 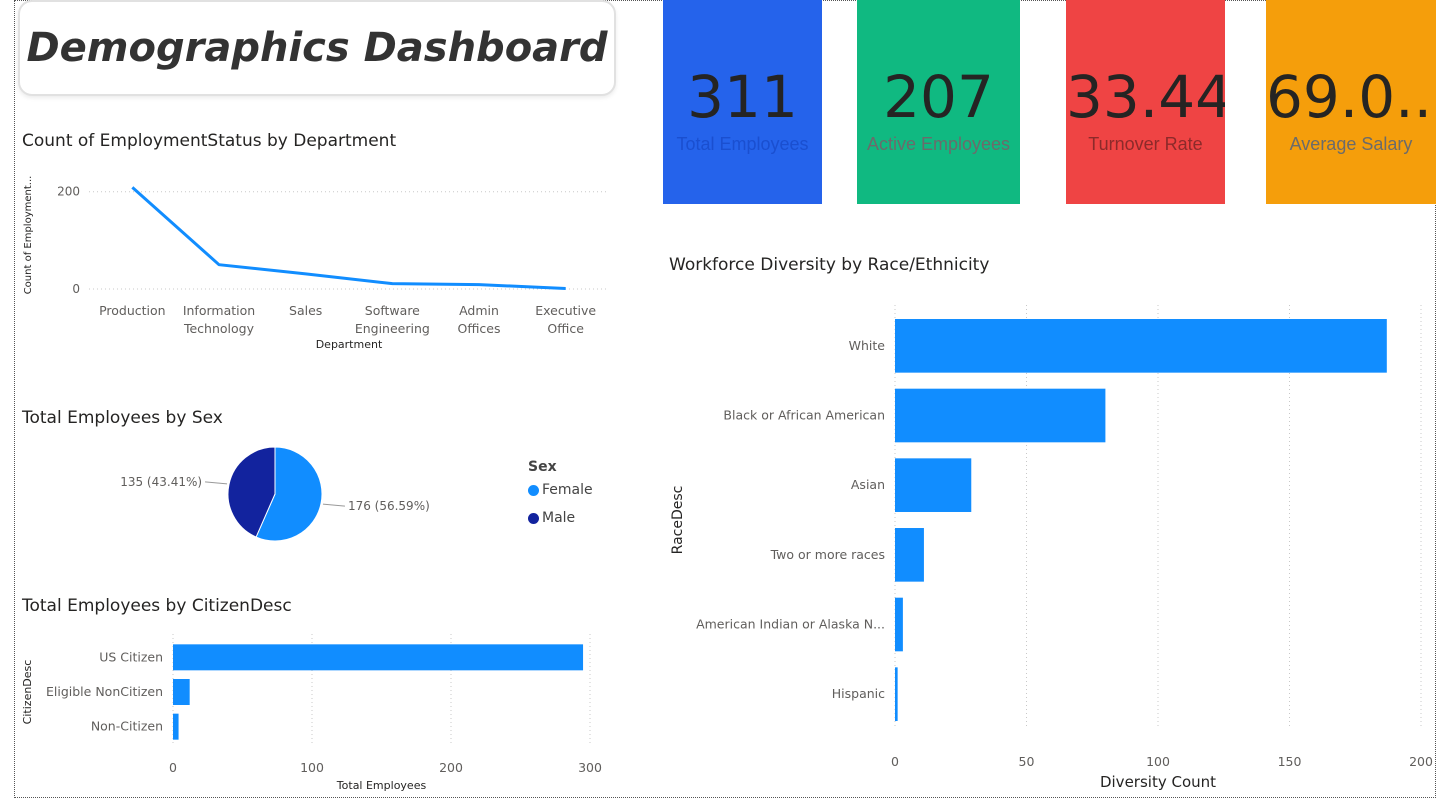 I want to click on race-chart-title: Workforce Diversity by Race/Ethnicity, so click(x=829, y=265).